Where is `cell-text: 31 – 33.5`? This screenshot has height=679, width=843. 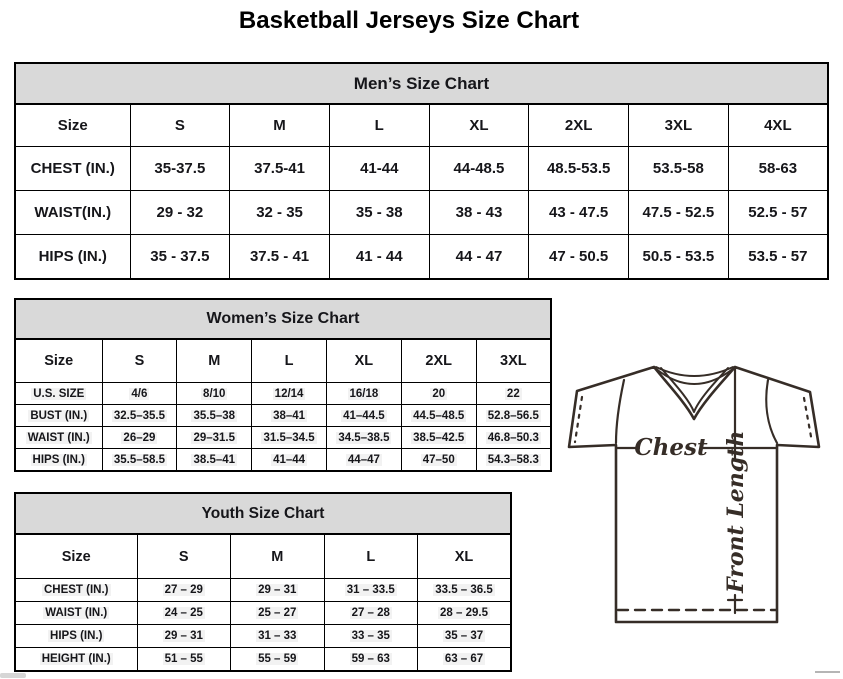 cell-text: 31 – 33.5 is located at coordinates (370, 590).